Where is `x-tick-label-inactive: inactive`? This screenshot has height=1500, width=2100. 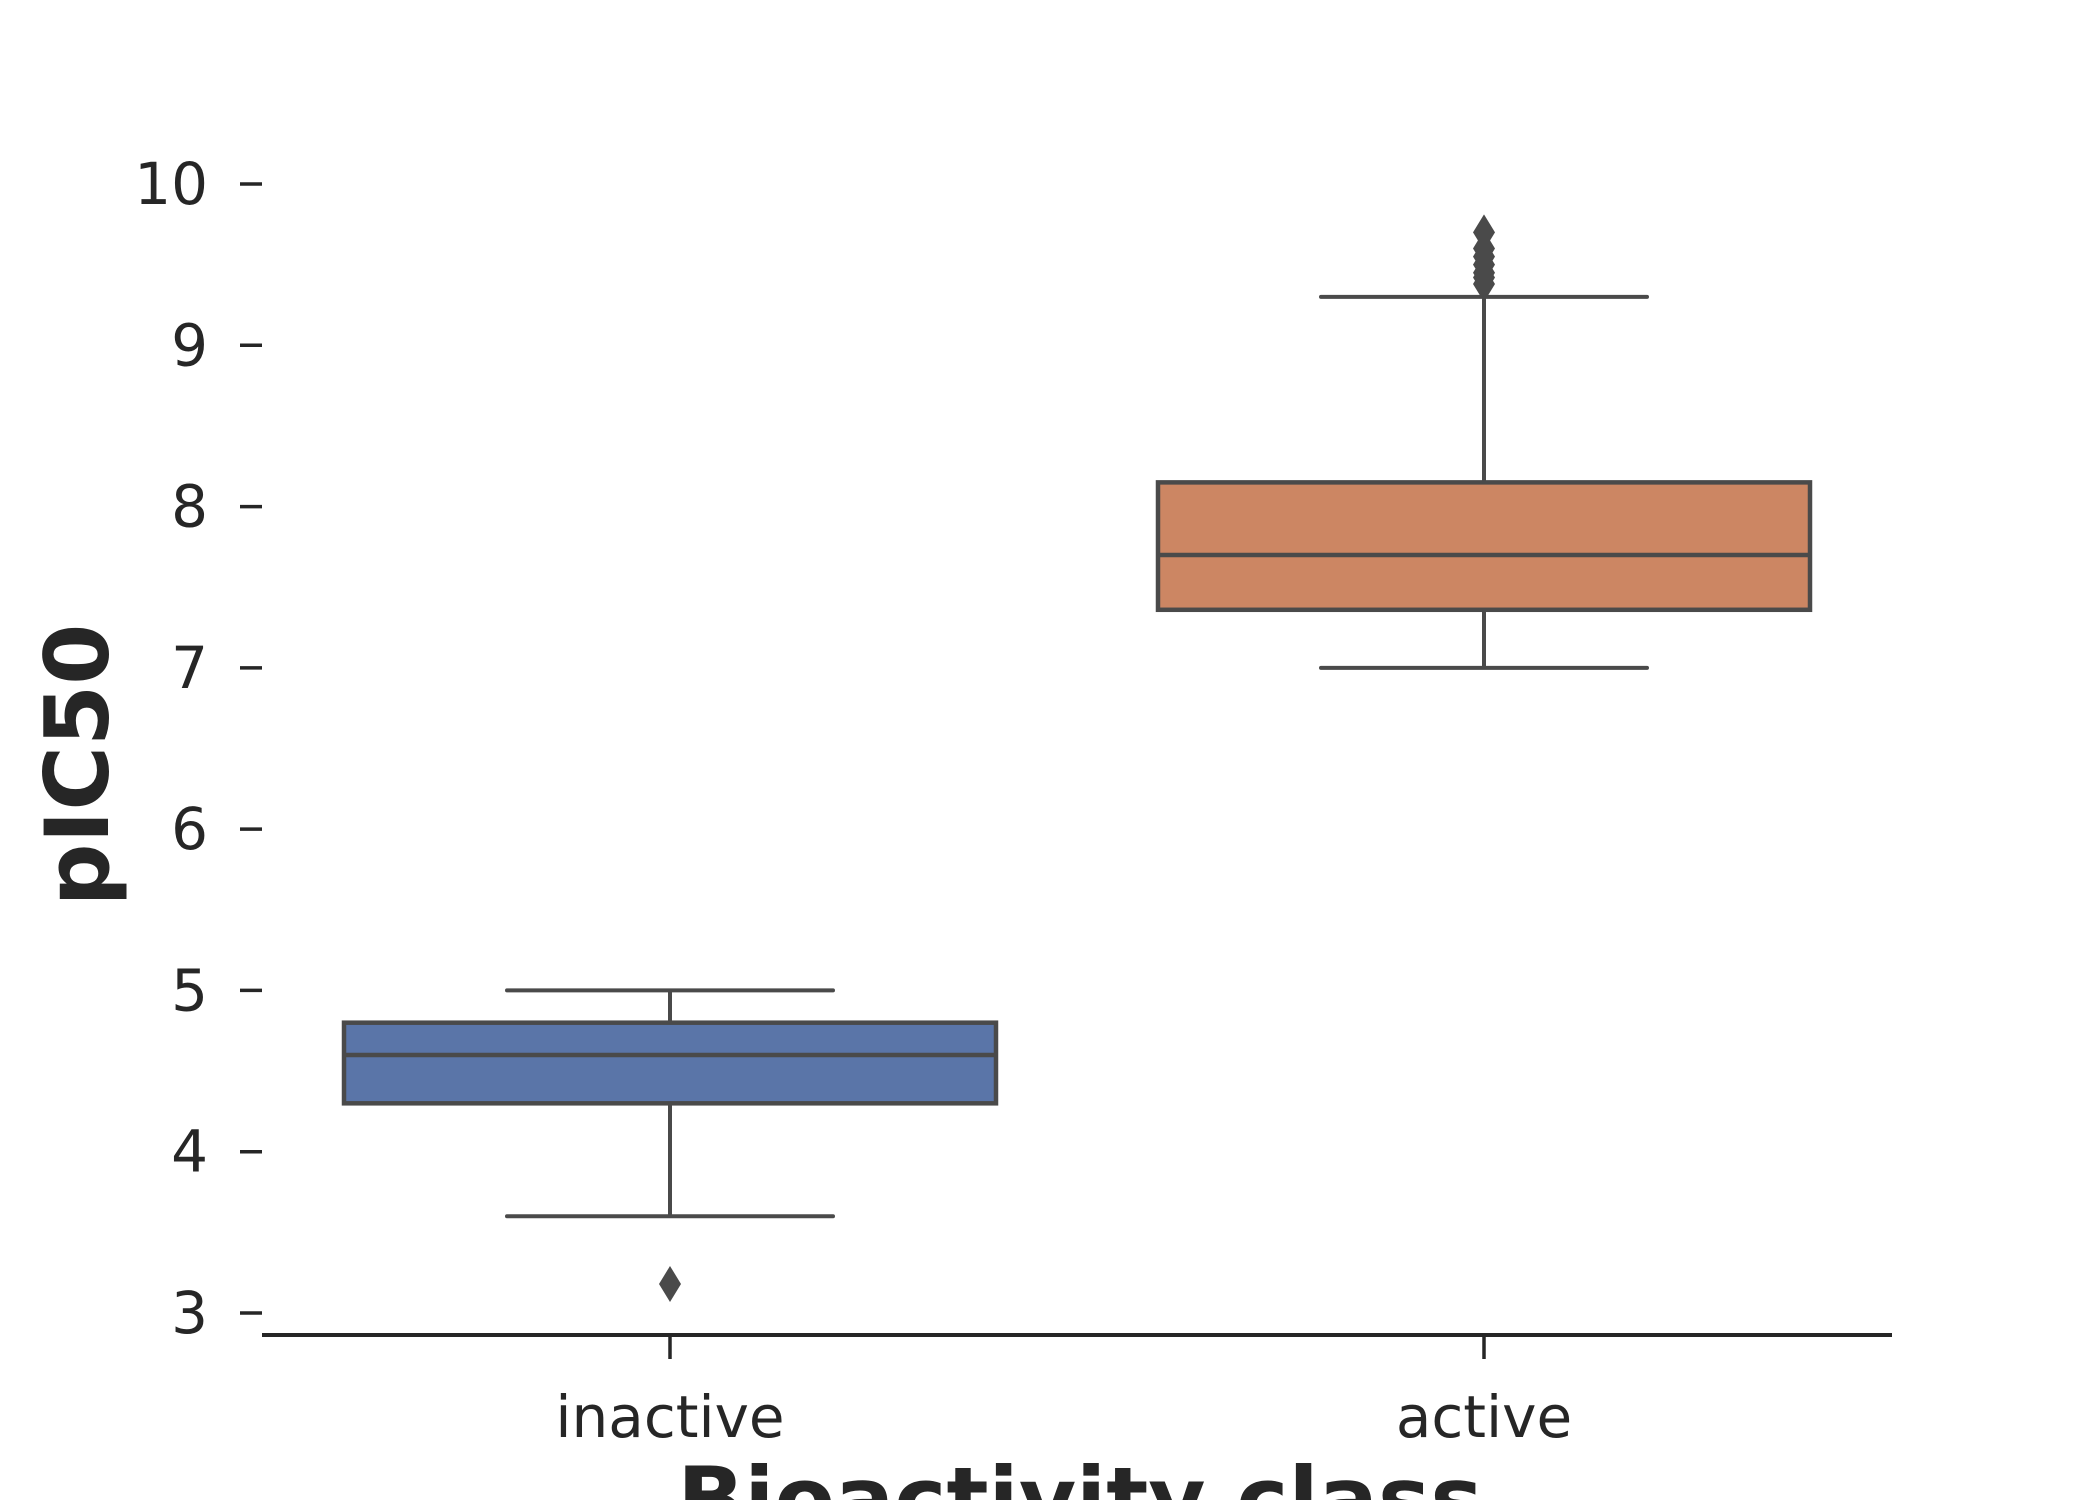 x-tick-label-inactive: inactive is located at coordinates (669, 1417).